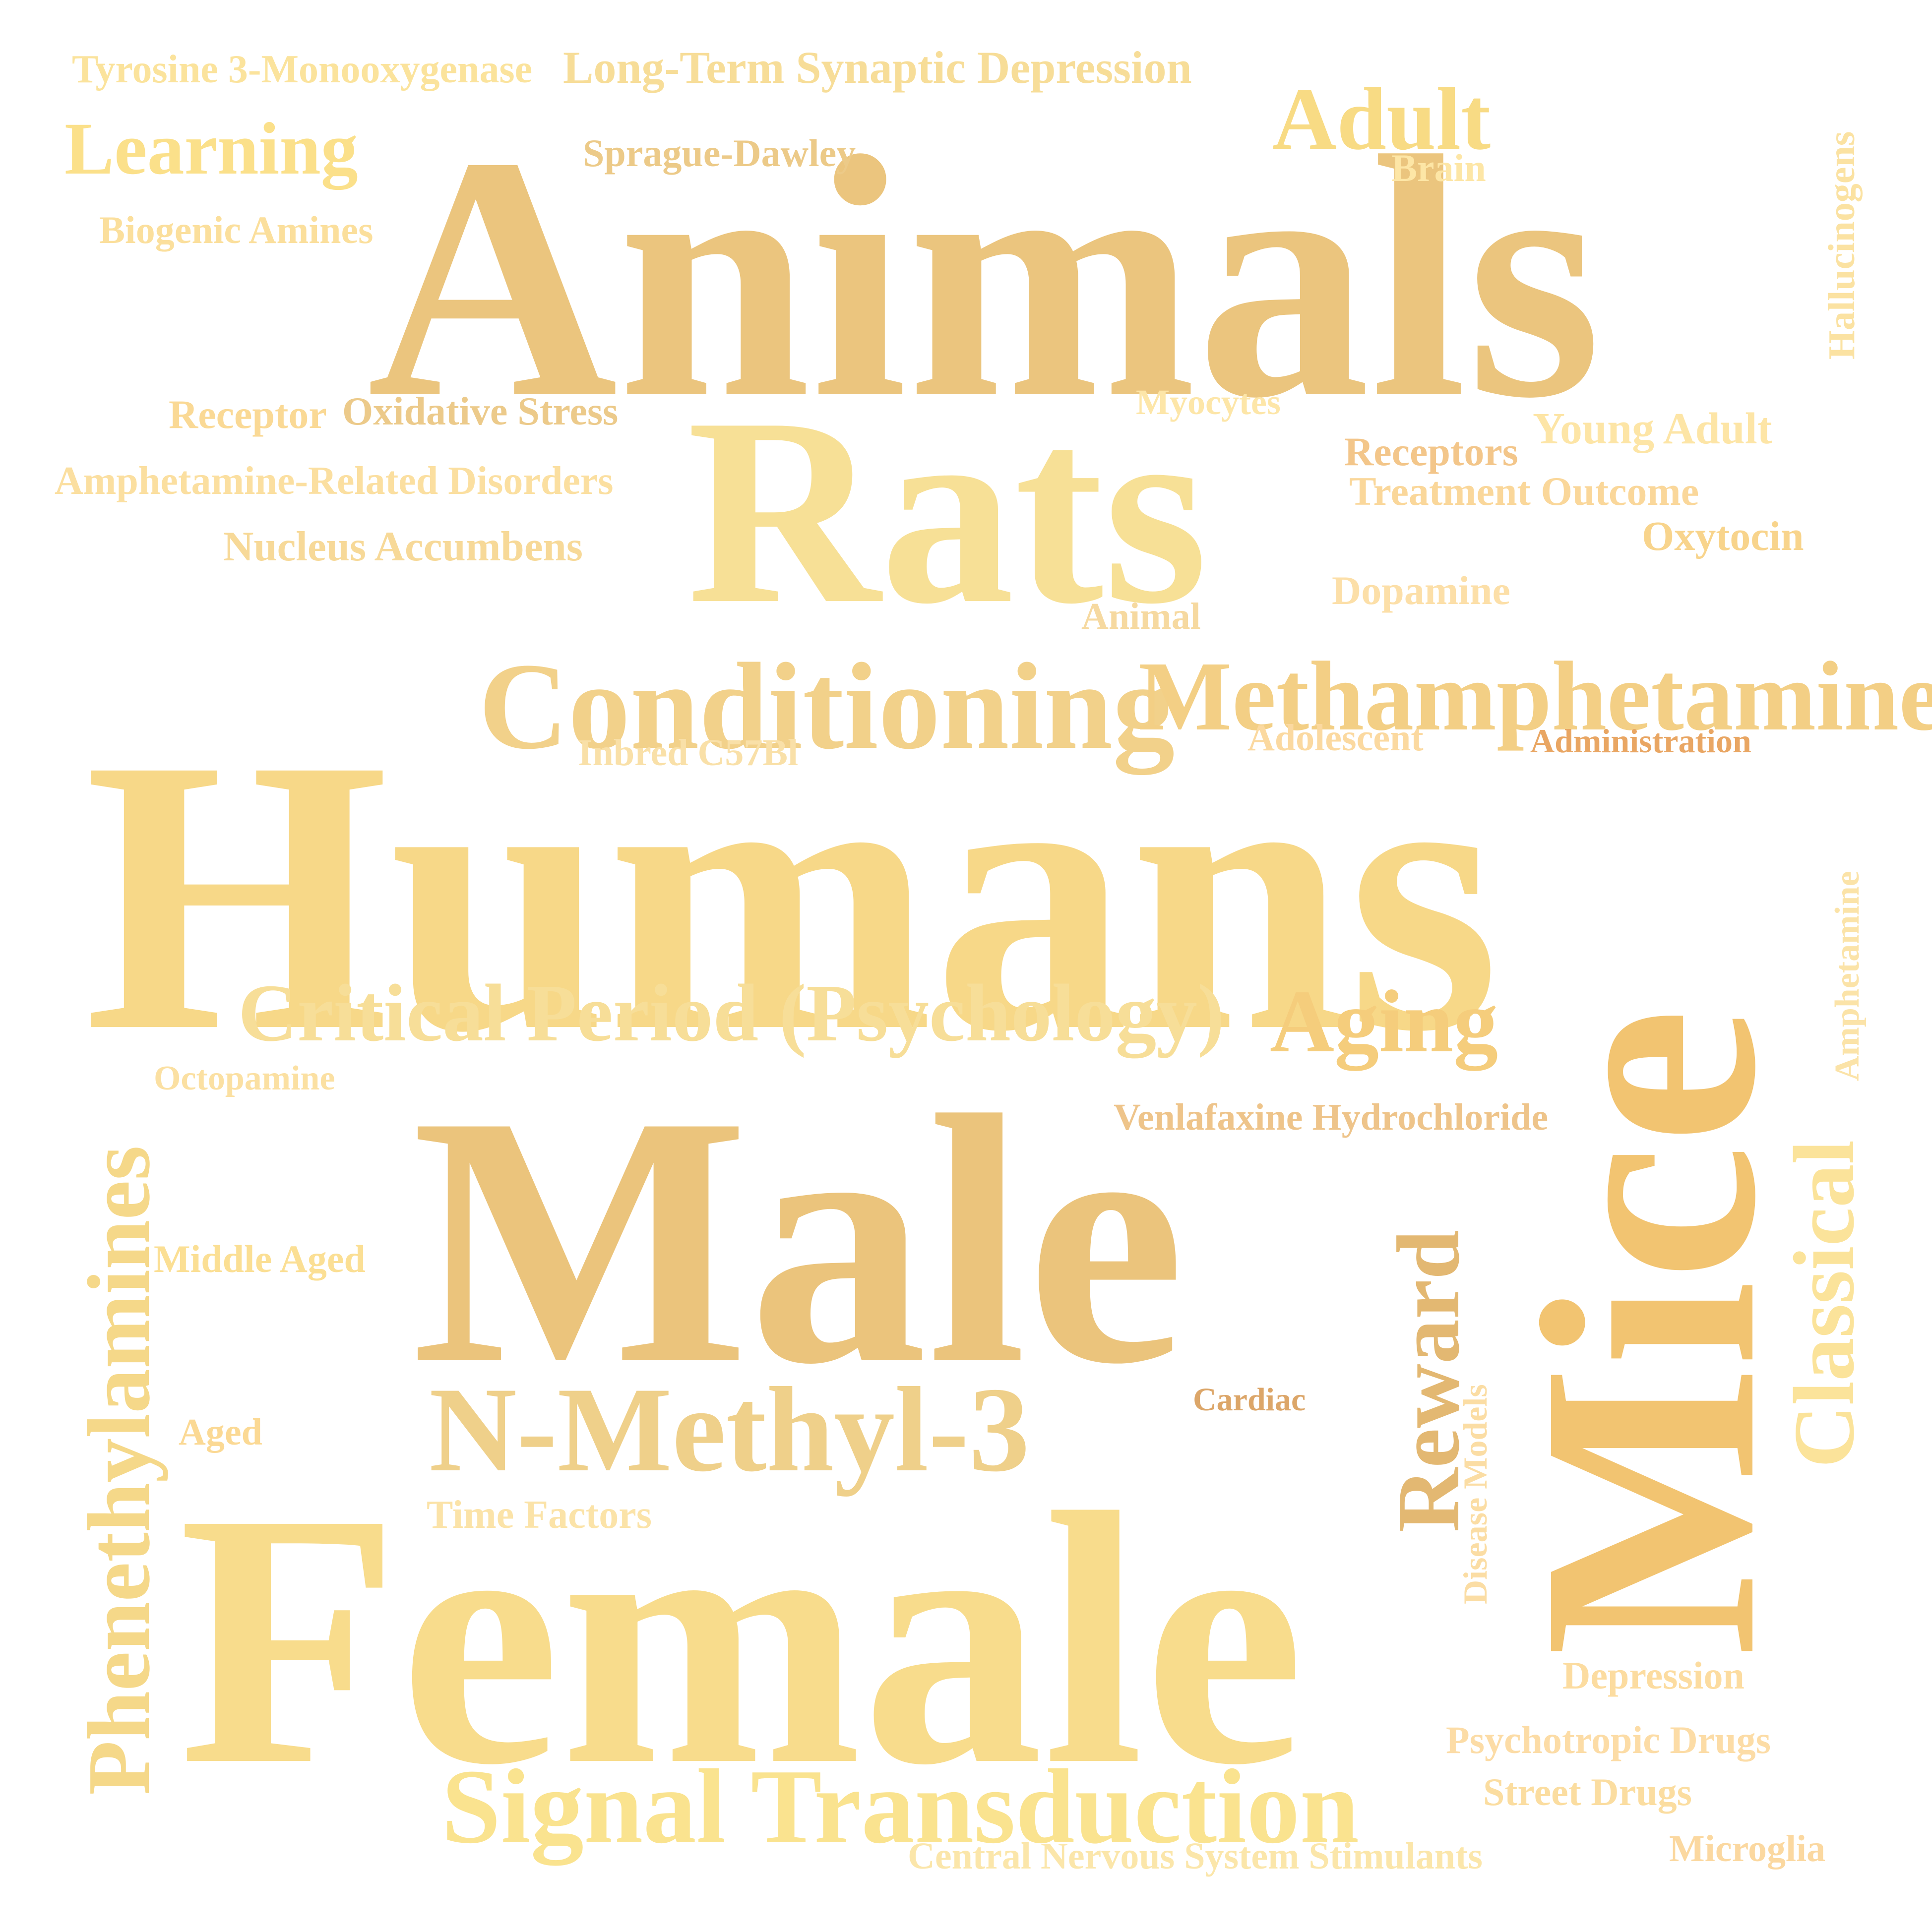  Describe the element at coordinates (1431, 451) in the screenshot. I see `word-receptors: Receptors` at that location.